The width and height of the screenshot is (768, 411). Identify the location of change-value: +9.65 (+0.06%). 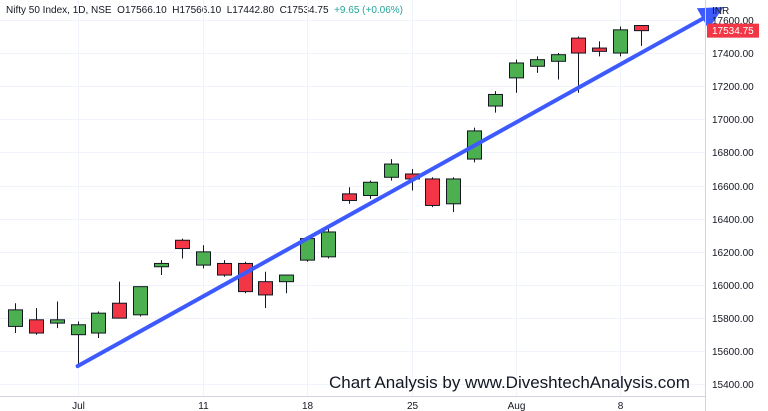
(369, 10).